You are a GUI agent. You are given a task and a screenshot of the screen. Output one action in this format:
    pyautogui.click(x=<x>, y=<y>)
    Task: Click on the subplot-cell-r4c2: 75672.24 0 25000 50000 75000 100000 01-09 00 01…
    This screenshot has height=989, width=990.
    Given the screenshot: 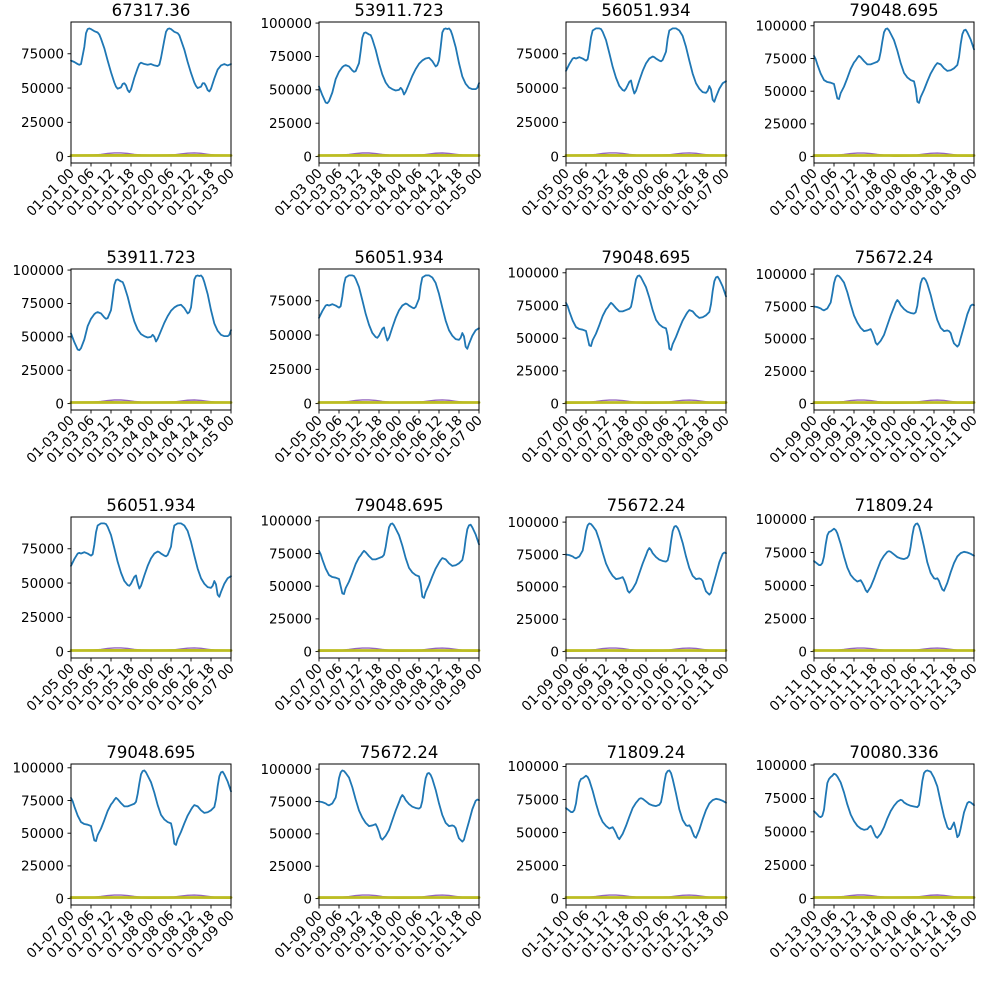 What is the action you would take?
    pyautogui.click(x=372, y=865)
    